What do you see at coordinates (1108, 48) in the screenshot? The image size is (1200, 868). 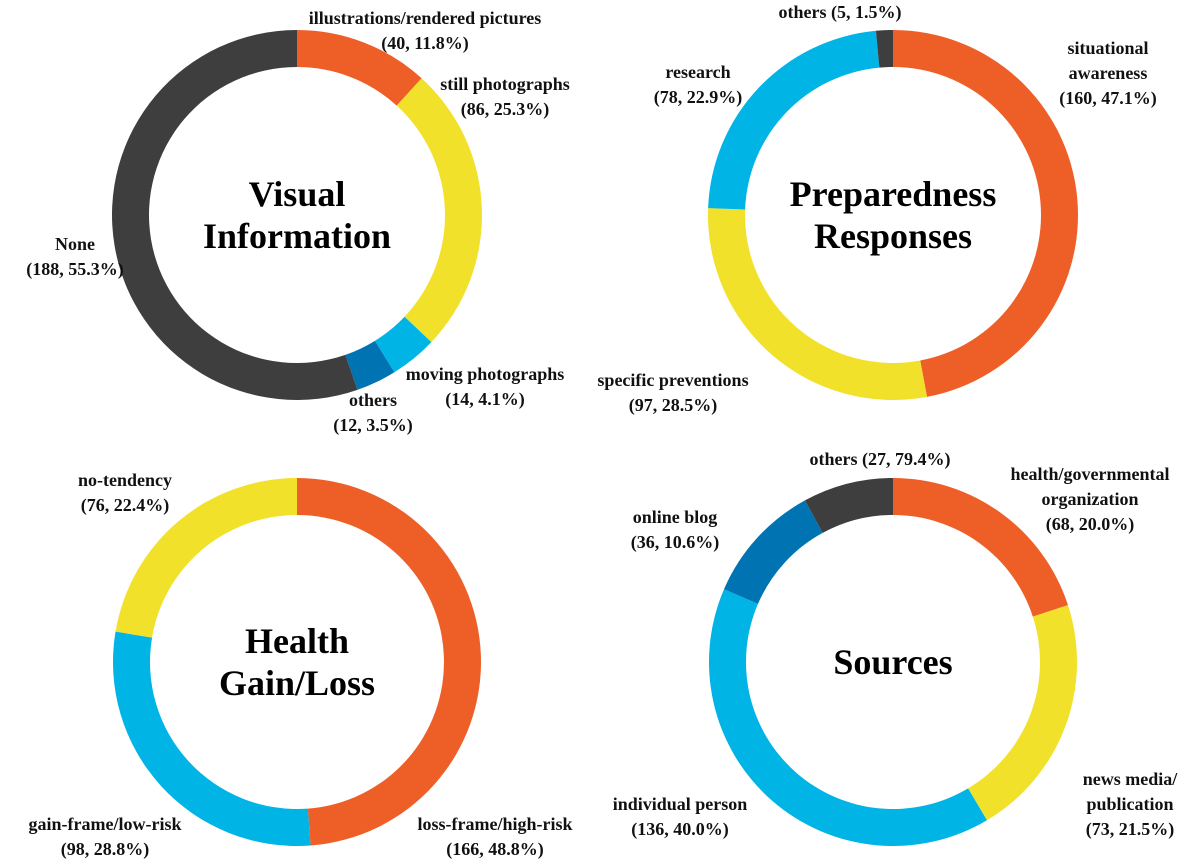 I see `slice-label-line: situational` at bounding box center [1108, 48].